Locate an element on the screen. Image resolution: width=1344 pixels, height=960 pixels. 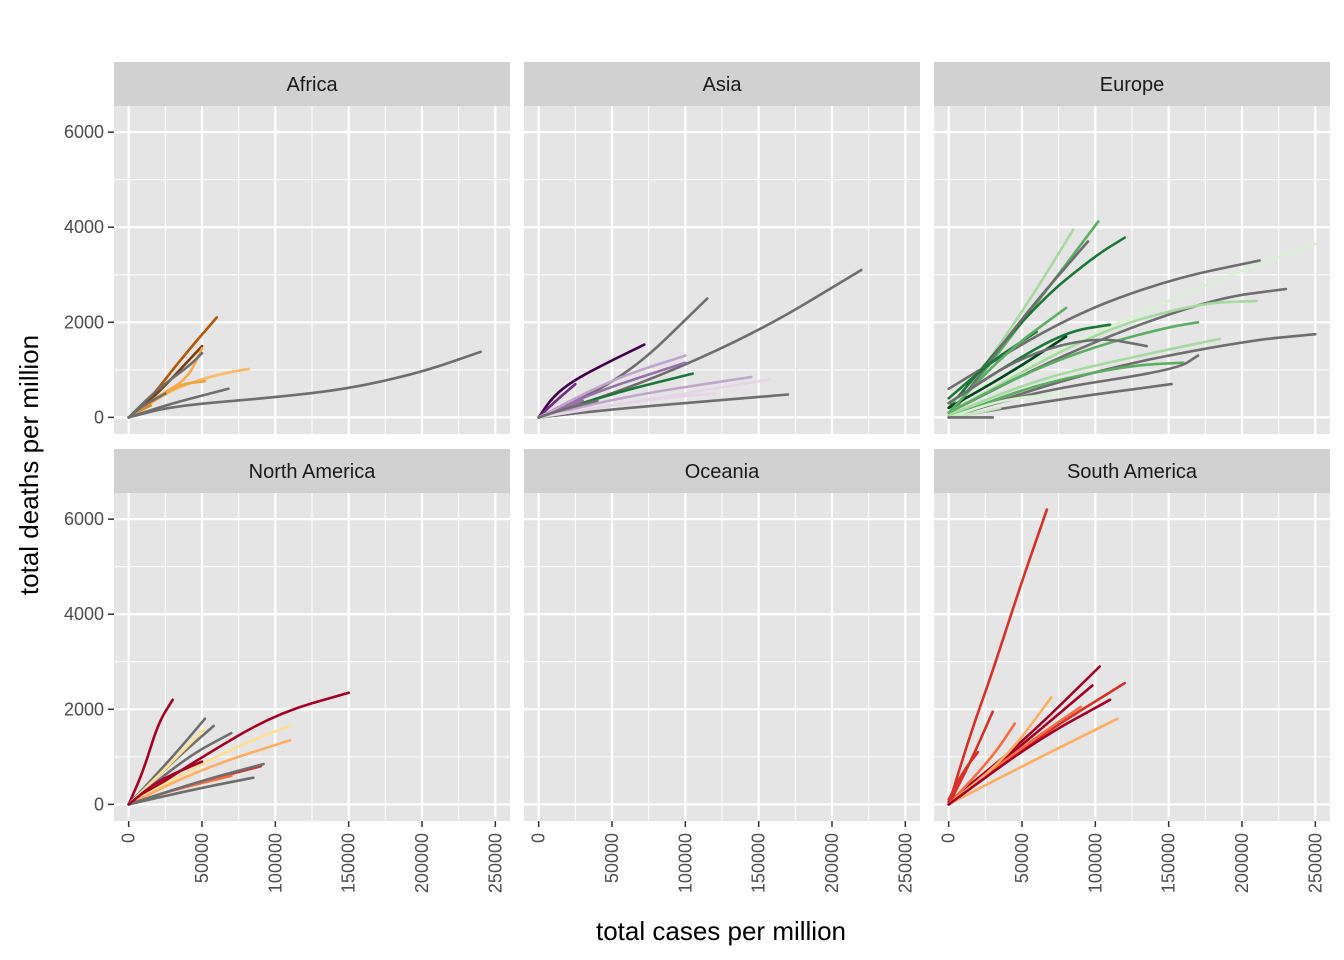
facet-strip-label: Oceania is located at coordinates (722, 472).